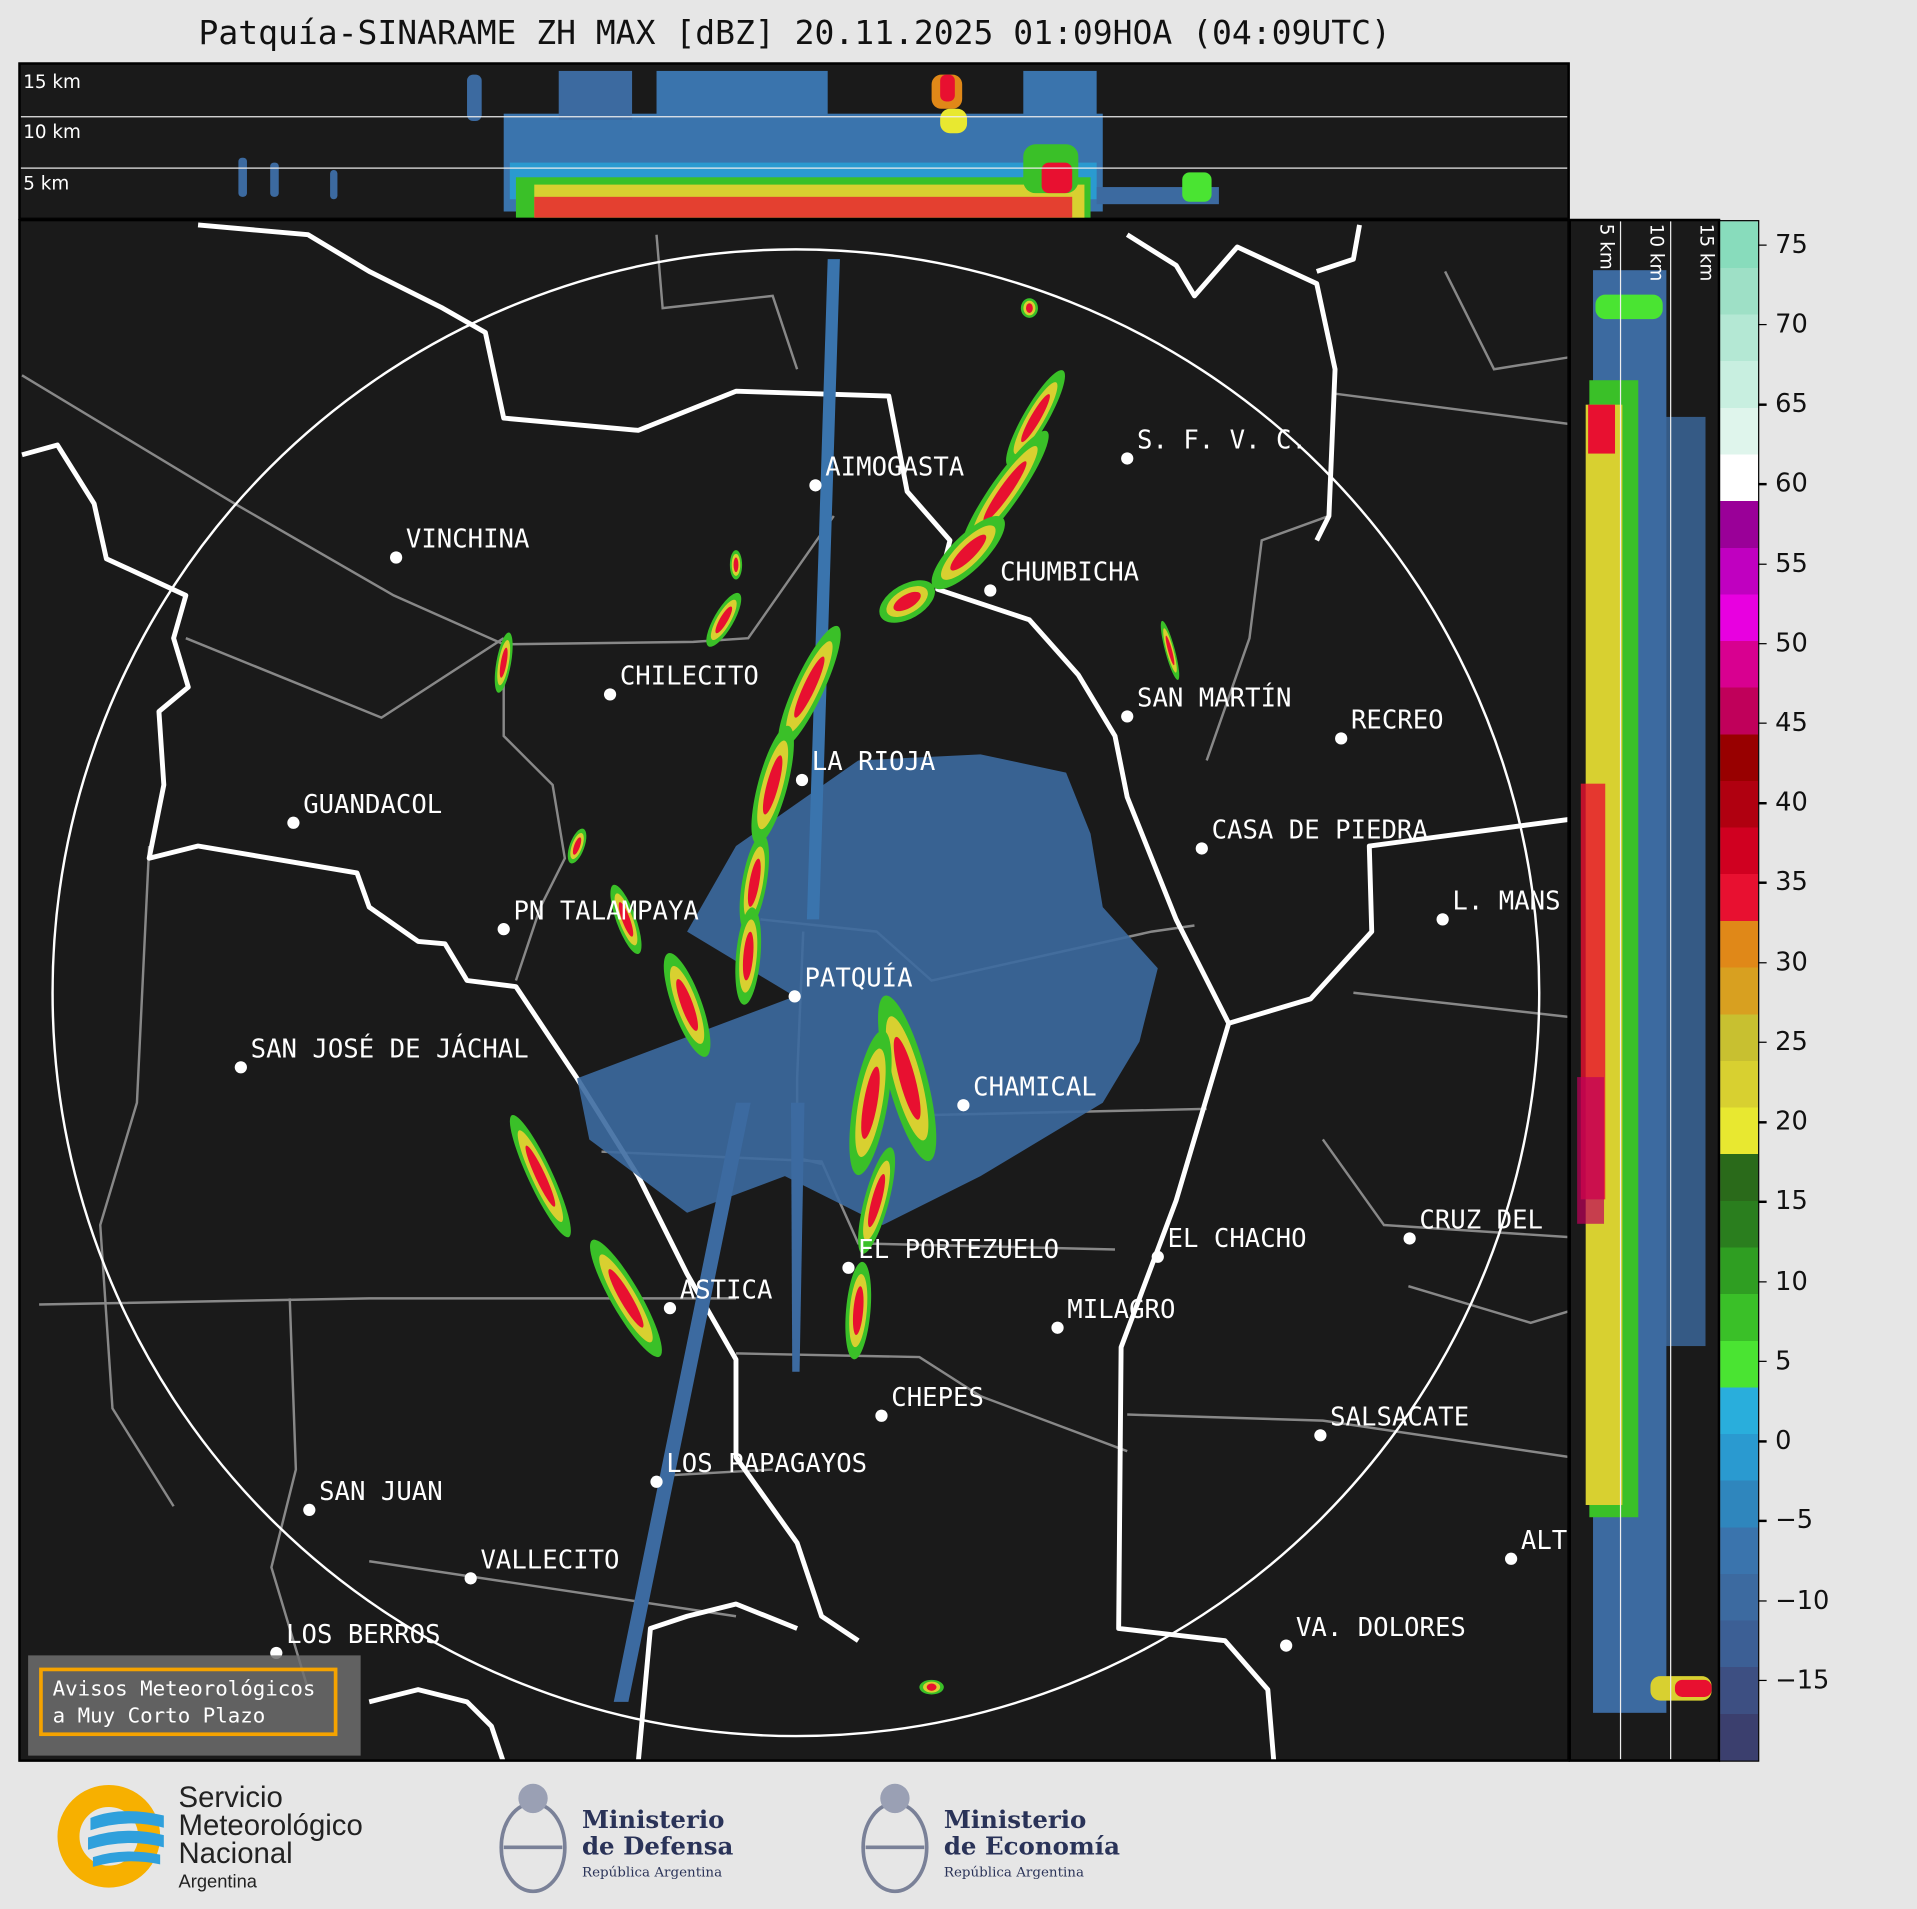 This screenshot has width=1917, height=1909. What do you see at coordinates (230, 1798) in the screenshot?
I see `smn-line1: Servicio` at bounding box center [230, 1798].